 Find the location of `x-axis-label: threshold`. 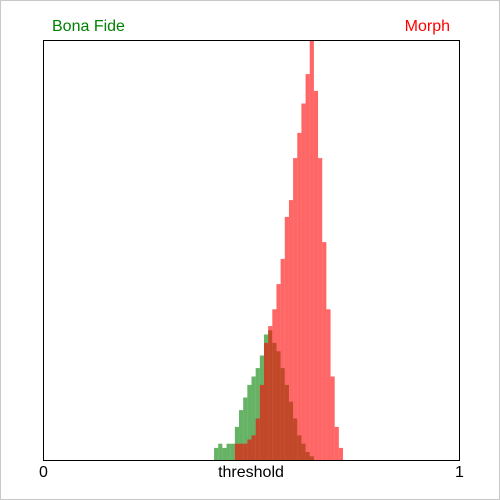

x-axis-label: threshold is located at coordinates (251, 472).